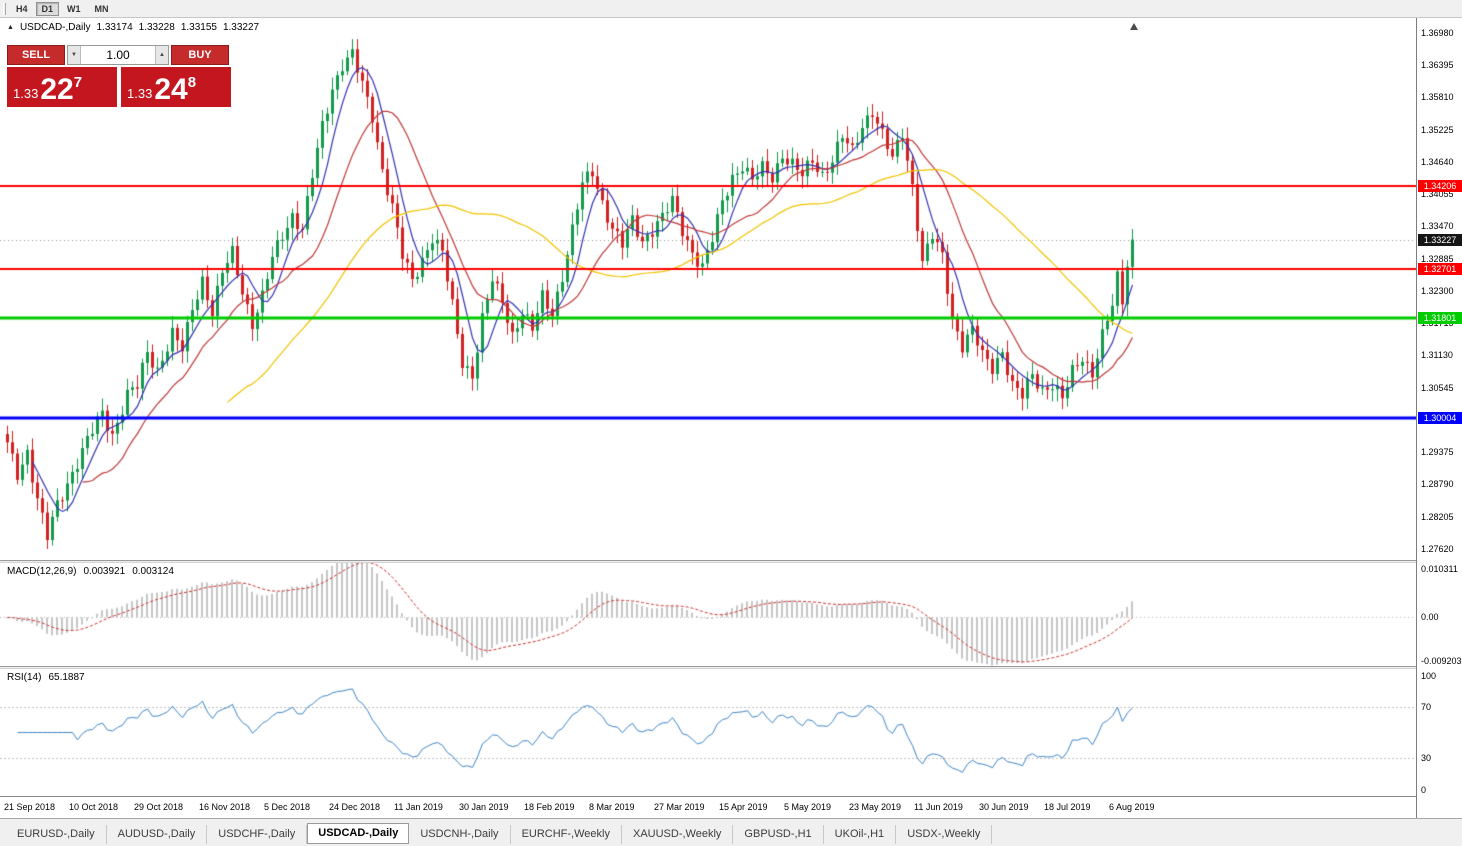 This screenshot has width=1462, height=846. What do you see at coordinates (1426, 707) in the screenshot?
I see `rsi-axis-label: 70` at bounding box center [1426, 707].